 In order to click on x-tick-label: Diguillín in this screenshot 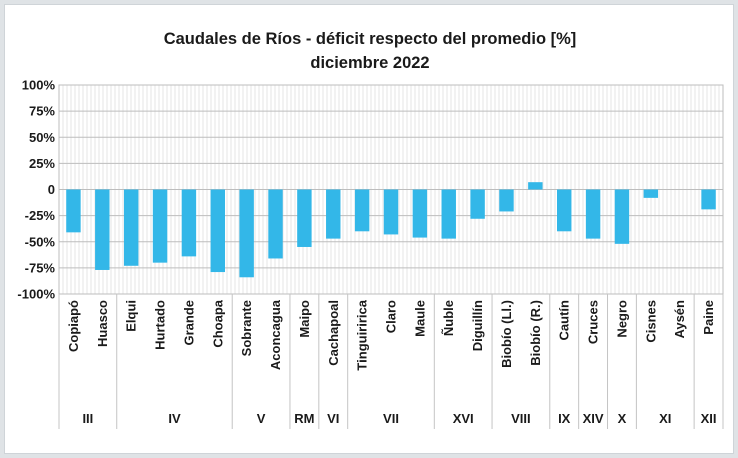, I will do `click(477, 325)`.